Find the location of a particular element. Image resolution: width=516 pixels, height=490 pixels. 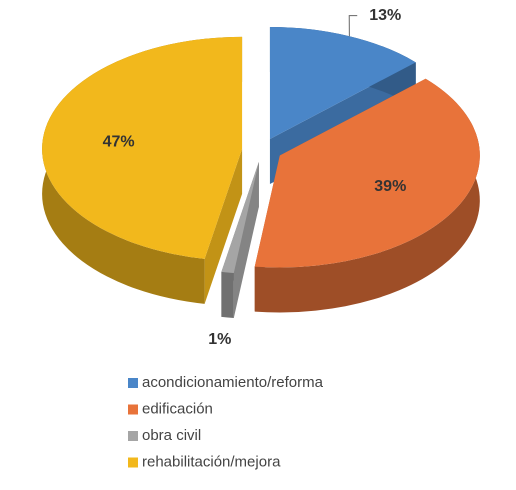

slice-side is located at coordinates (223, 226).